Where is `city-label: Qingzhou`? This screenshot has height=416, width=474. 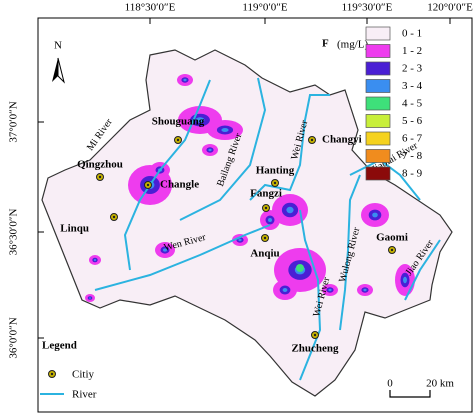 city-label: Qingzhou is located at coordinates (100, 165).